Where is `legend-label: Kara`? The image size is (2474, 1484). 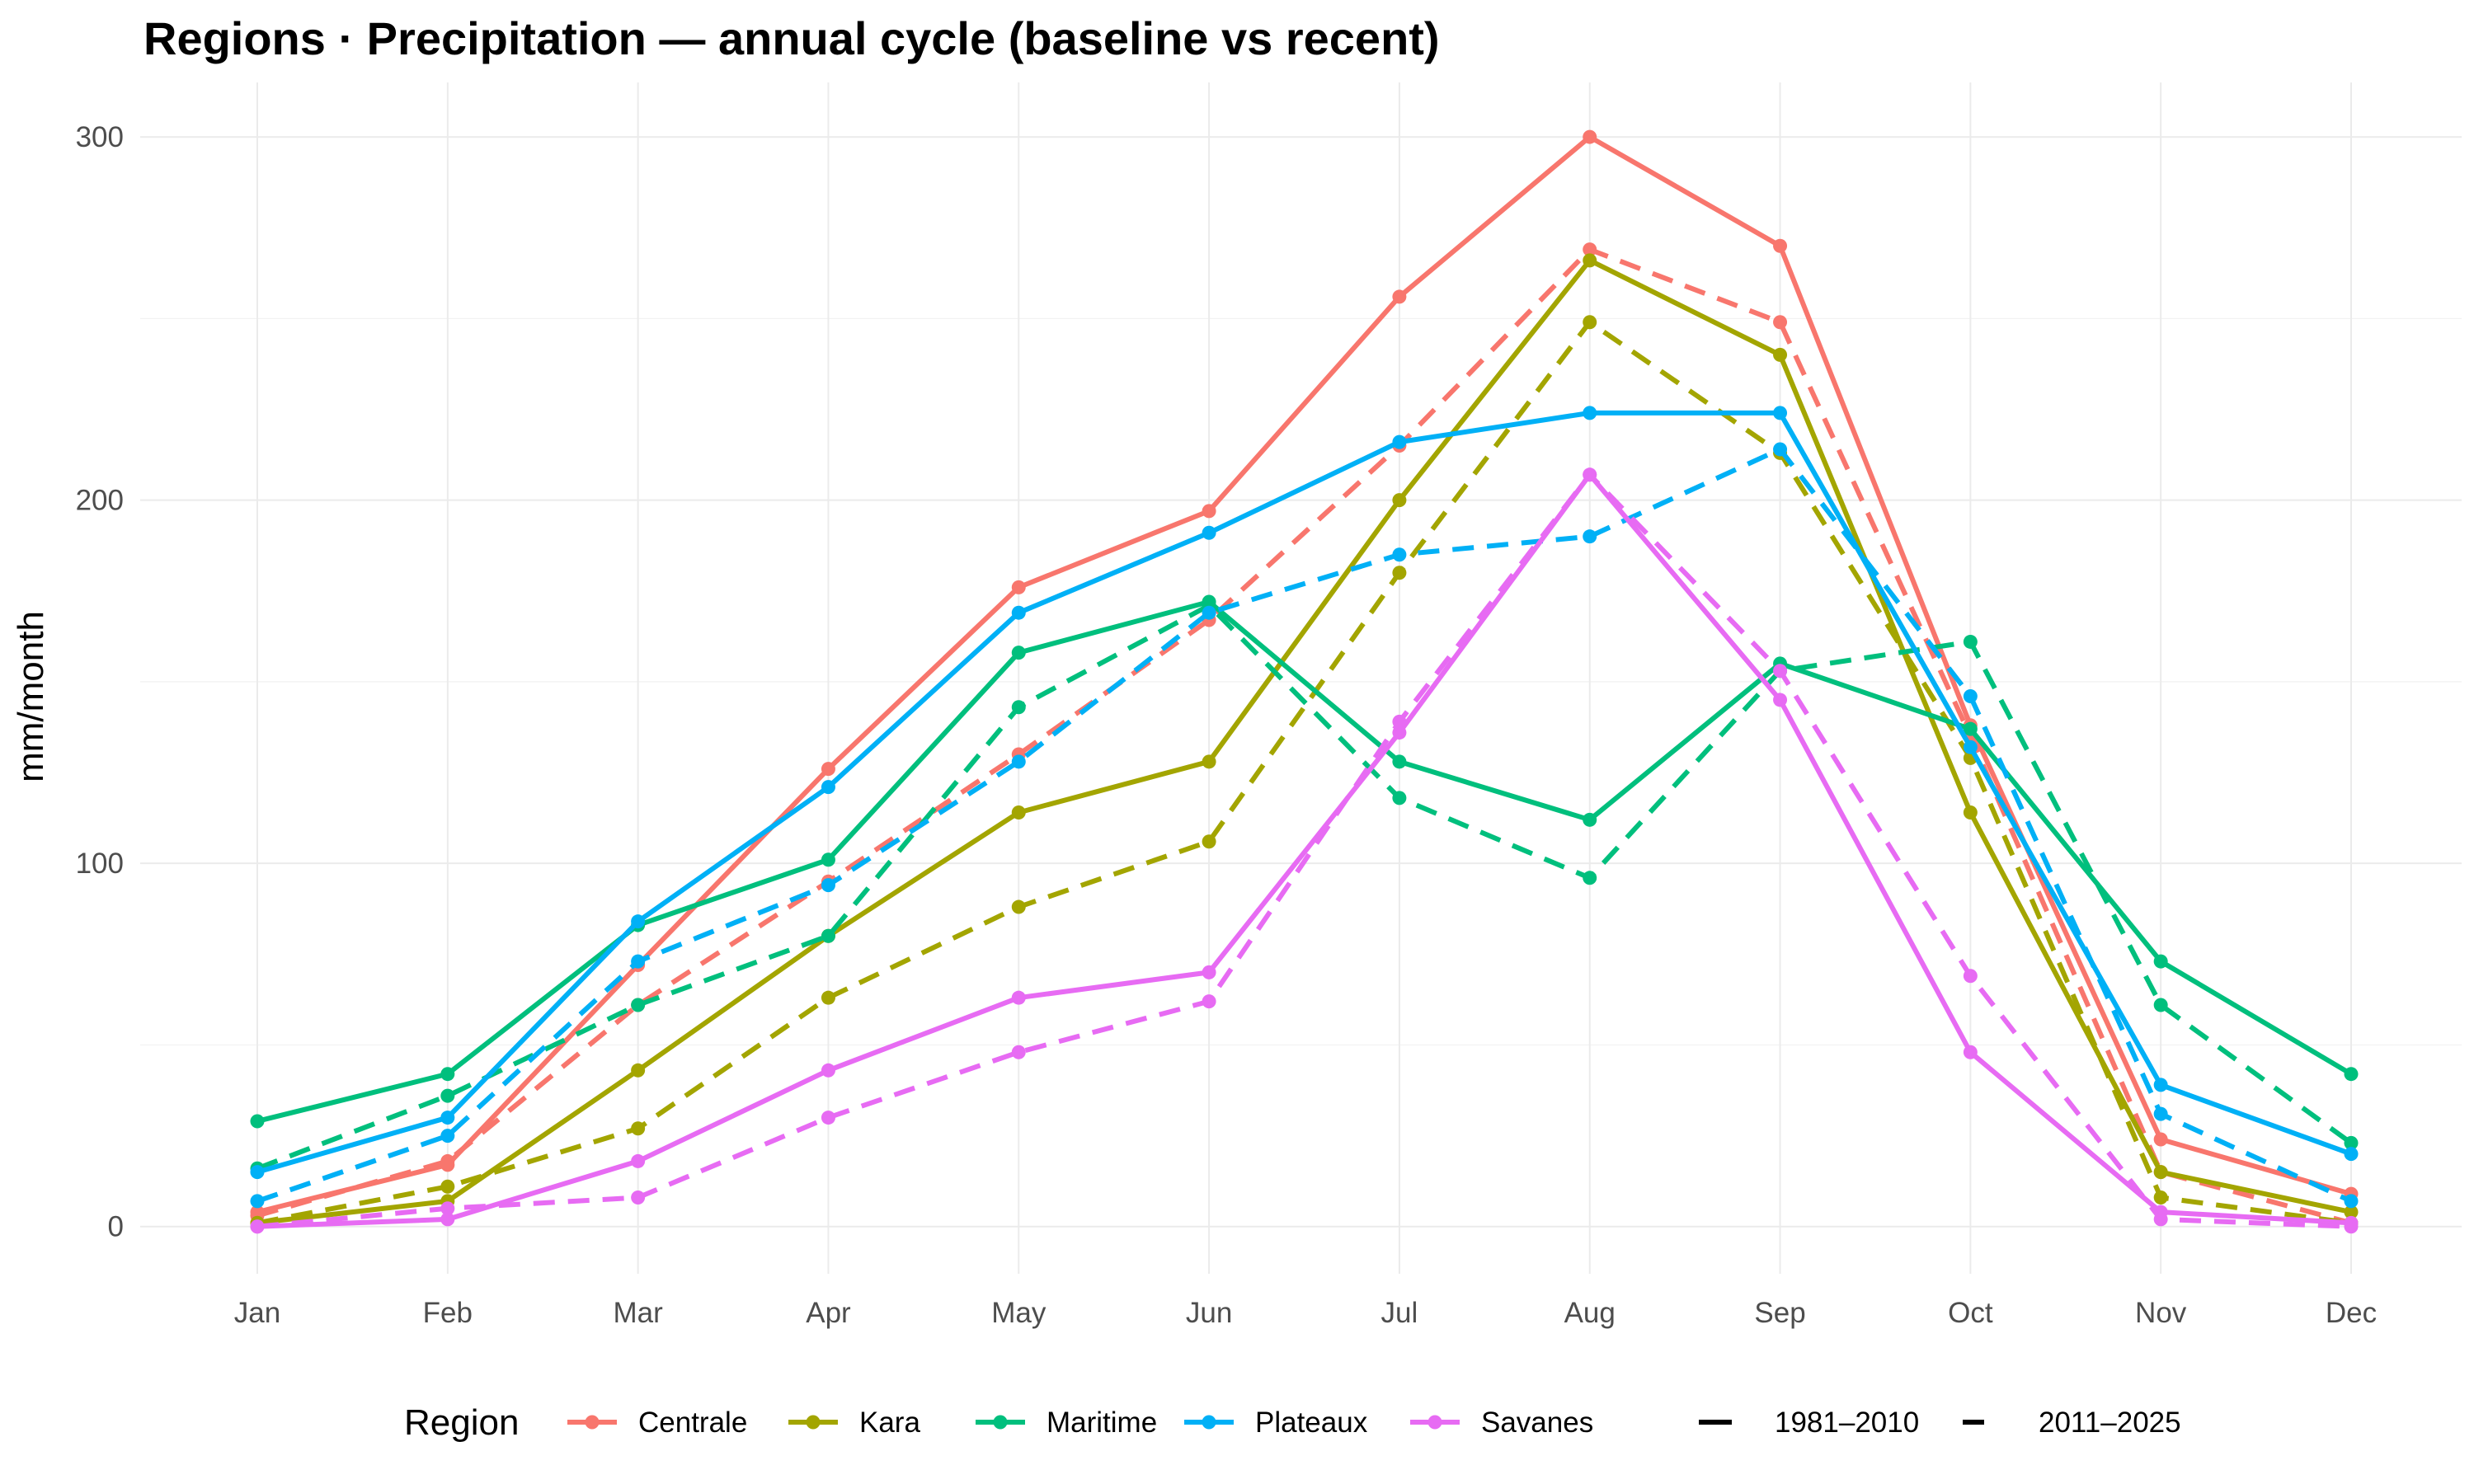 legend-label: Kara is located at coordinates (889, 1423).